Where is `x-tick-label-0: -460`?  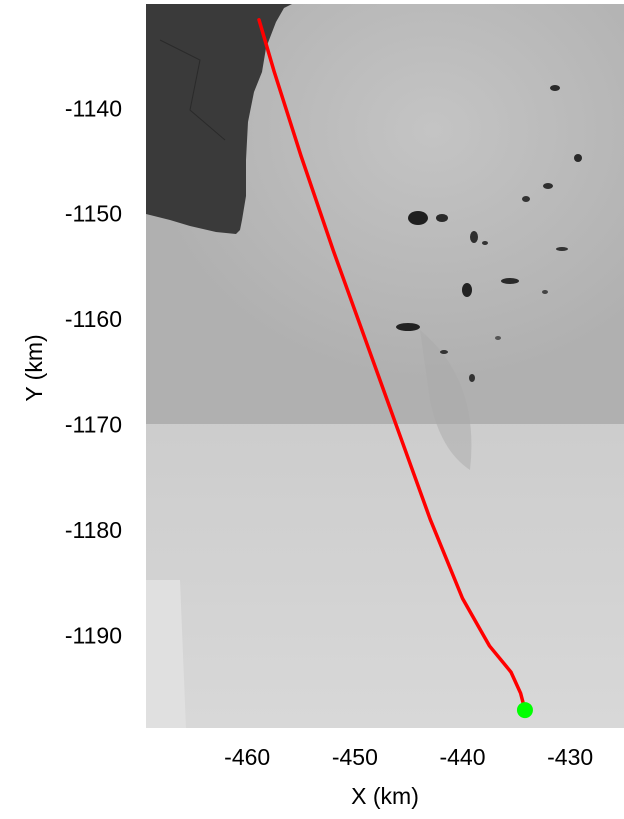 x-tick-label-0: -460 is located at coordinates (247, 757).